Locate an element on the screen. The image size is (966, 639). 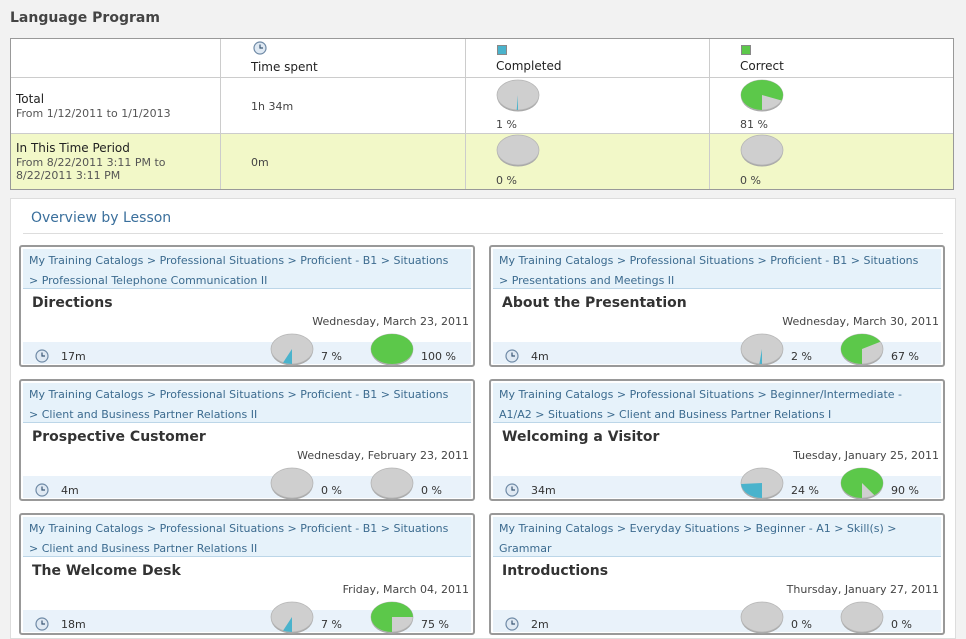
period-correct-pie is located at coordinates (762, 150).